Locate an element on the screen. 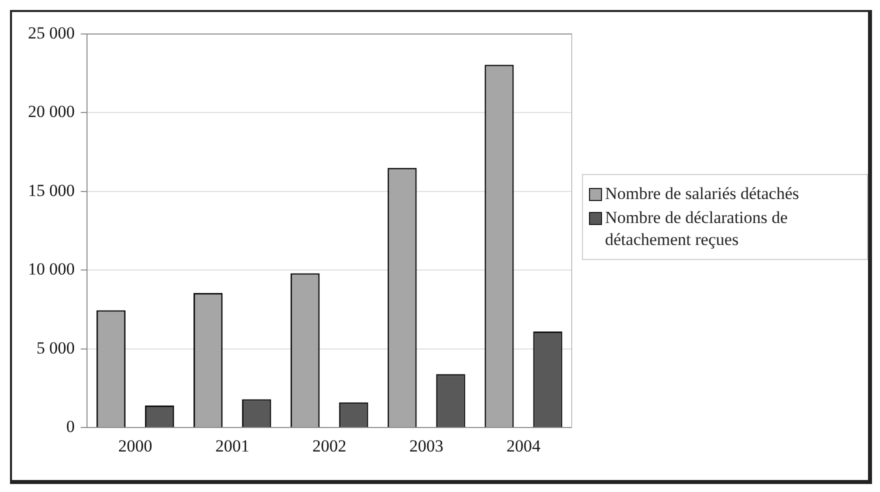 This screenshot has width=880, height=492. y-tick-label: 0 is located at coordinates (70, 426).